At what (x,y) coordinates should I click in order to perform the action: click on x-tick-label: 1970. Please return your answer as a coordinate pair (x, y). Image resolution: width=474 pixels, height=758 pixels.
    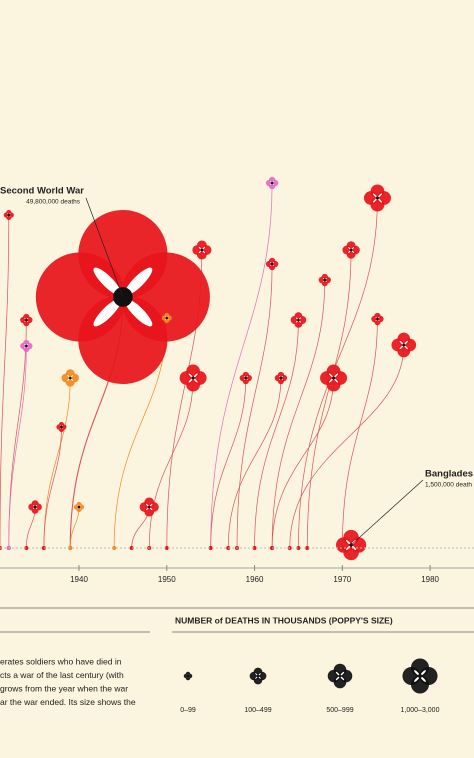
    Looking at the image, I should click on (342, 579).